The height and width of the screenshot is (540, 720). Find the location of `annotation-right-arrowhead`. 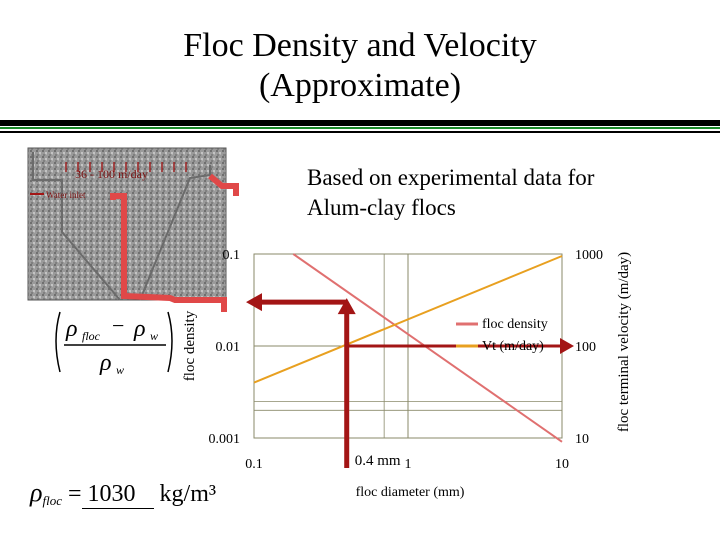

annotation-right-arrowhead is located at coordinates (567, 346).